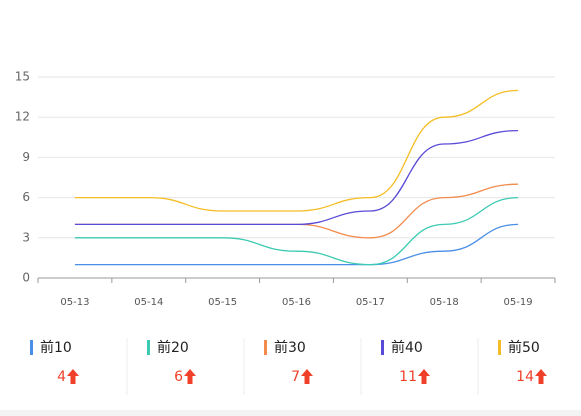 This screenshot has width=581, height=416. Describe the element at coordinates (518, 302) in the screenshot. I see `x-tick-label: 05-19` at that location.